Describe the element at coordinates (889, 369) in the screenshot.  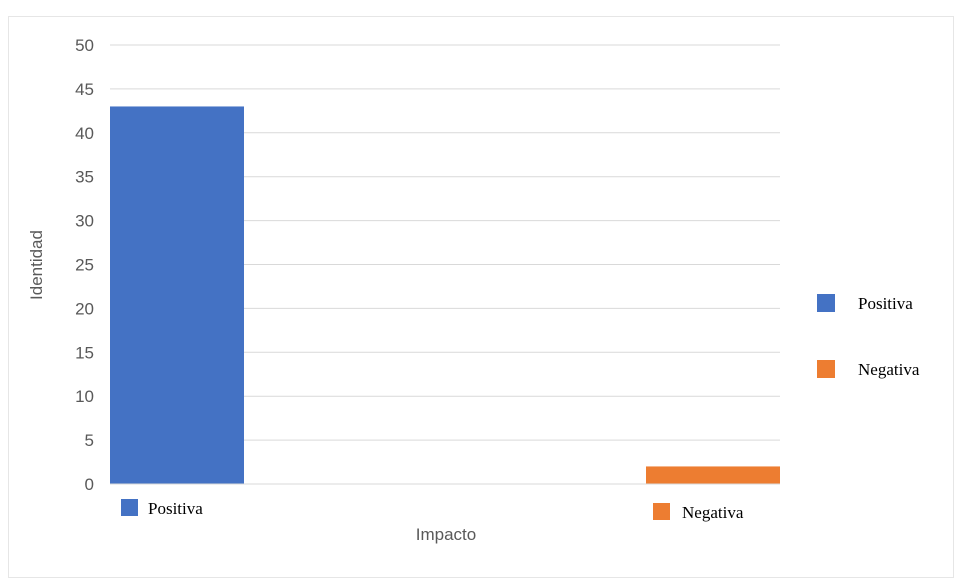
I see `legend-label: Negativa` at that location.